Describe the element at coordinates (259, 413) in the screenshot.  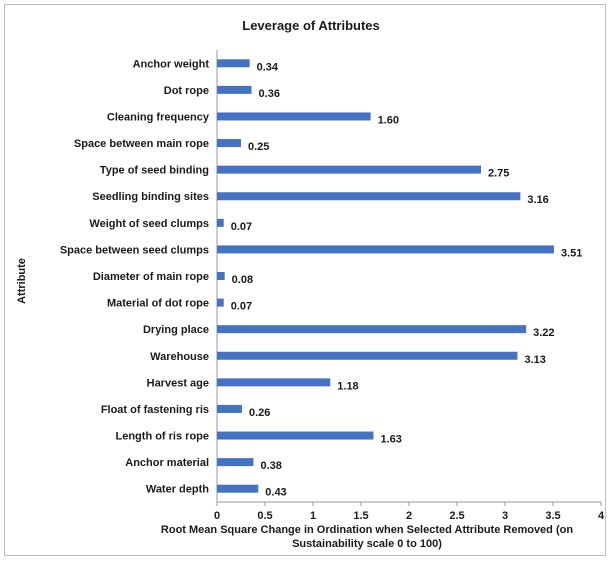
I see `value-label: 0.26` at that location.